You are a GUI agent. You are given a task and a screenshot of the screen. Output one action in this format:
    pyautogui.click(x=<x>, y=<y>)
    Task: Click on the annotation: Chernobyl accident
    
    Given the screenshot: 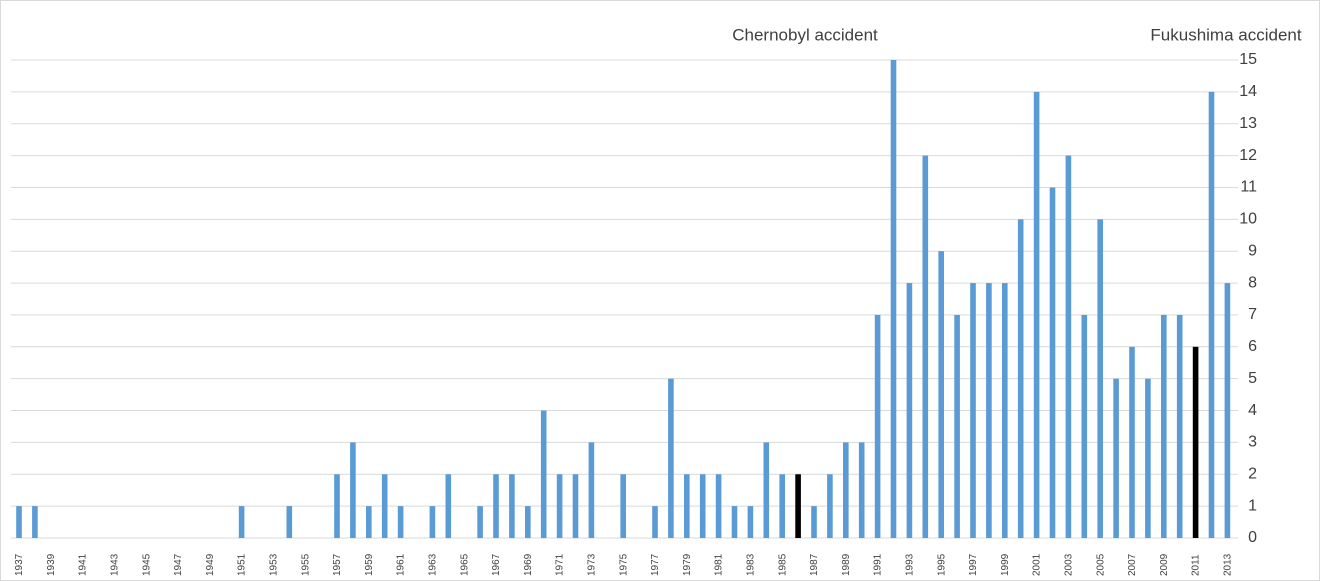 What is the action you would take?
    pyautogui.click(x=805, y=34)
    